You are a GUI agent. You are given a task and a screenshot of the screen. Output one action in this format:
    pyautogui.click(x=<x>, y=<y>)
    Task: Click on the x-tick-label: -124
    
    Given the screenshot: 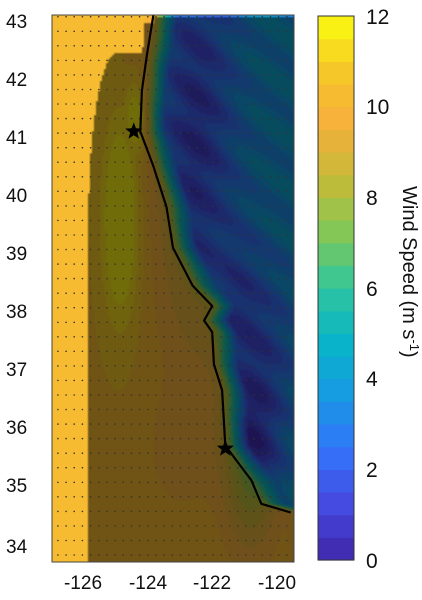 What is the action you would take?
    pyautogui.click(x=148, y=583)
    